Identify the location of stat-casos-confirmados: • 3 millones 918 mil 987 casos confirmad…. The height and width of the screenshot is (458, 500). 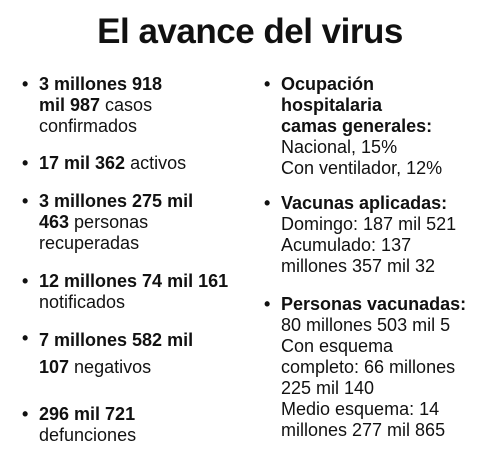
(92, 105).